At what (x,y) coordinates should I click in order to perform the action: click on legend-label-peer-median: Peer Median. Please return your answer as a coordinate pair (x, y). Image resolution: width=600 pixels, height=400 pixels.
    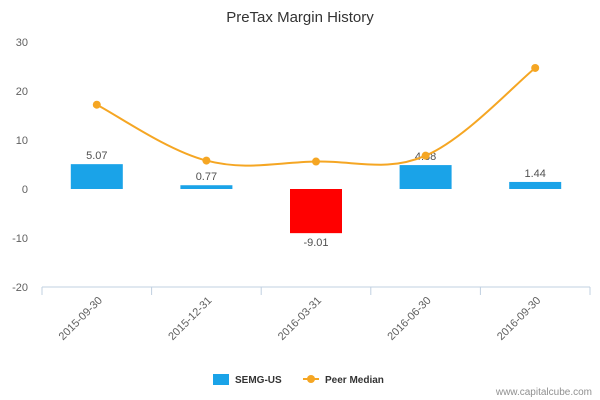
    Looking at the image, I should click on (354, 380).